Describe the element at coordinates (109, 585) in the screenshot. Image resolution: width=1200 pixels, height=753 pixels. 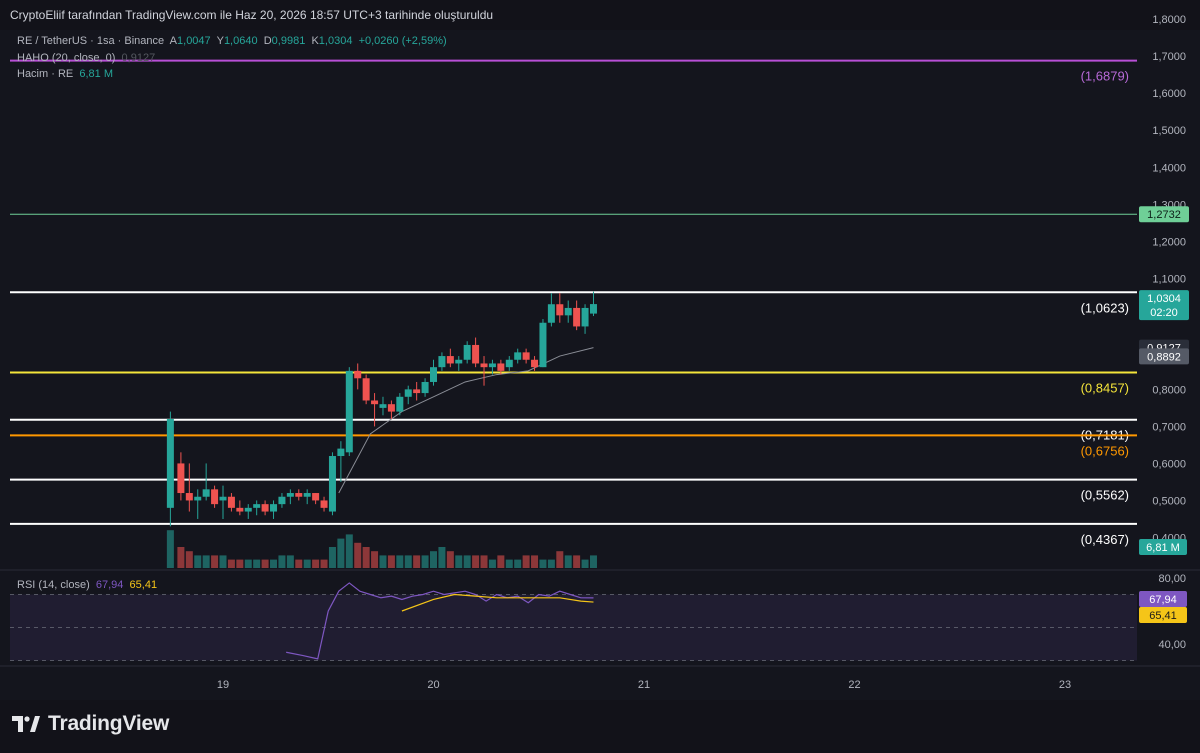
I see `rsi-value: 67,94` at that location.